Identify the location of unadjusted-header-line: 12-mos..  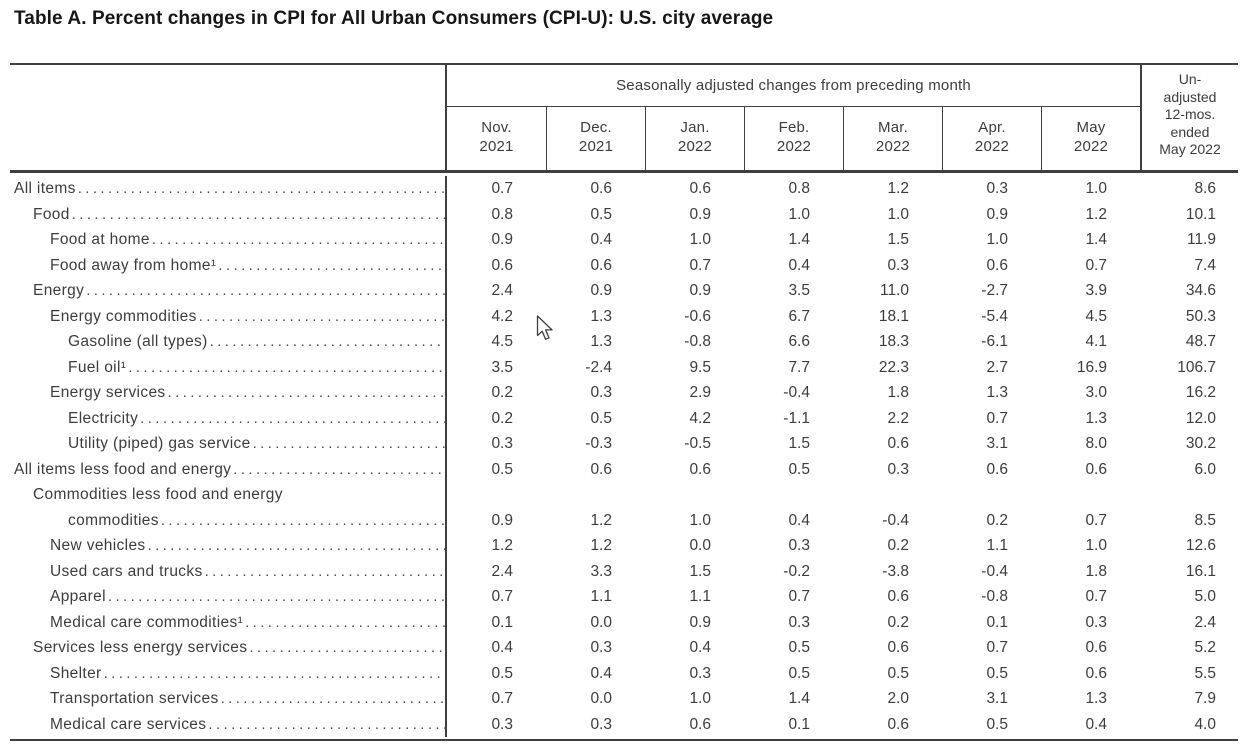
(1190, 114).